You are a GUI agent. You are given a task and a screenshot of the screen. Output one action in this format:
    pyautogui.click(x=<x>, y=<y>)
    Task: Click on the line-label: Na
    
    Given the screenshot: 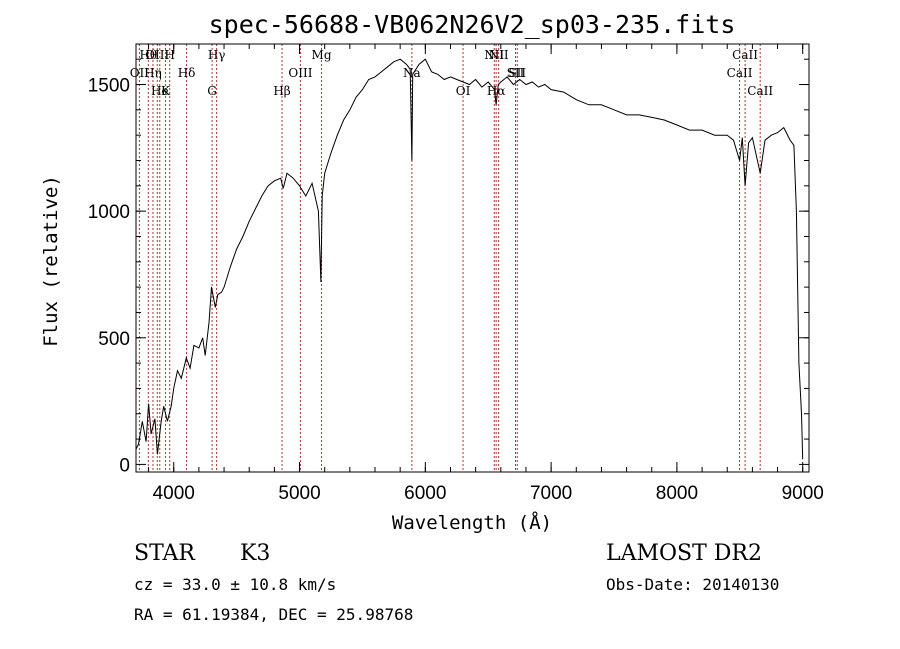 What is the action you would take?
    pyautogui.click(x=412, y=73)
    